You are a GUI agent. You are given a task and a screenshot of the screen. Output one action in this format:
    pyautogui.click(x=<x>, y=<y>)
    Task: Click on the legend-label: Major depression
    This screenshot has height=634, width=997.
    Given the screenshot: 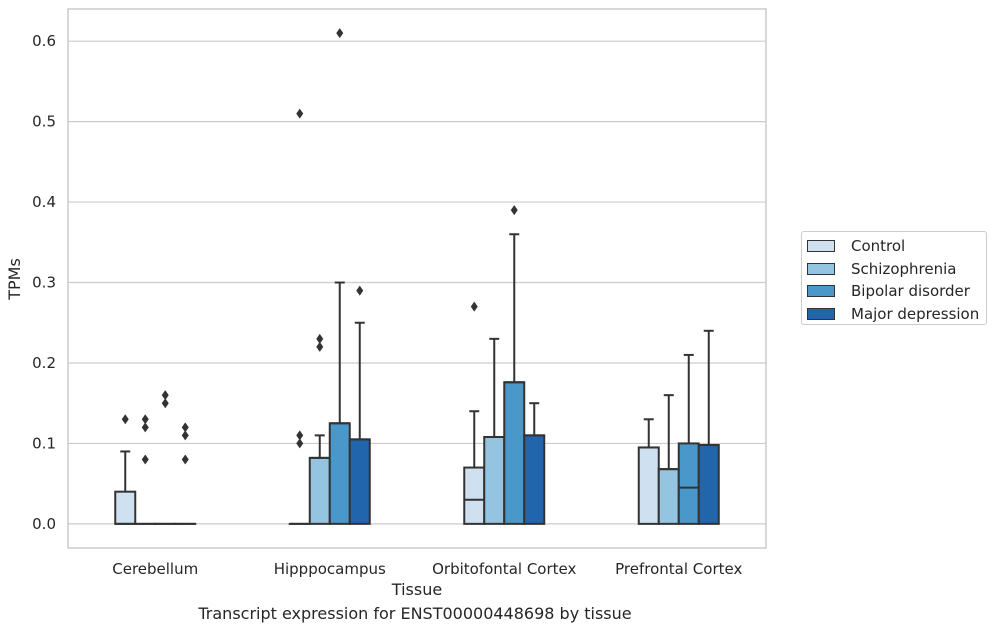 What is the action you would take?
    pyautogui.click(x=915, y=313)
    